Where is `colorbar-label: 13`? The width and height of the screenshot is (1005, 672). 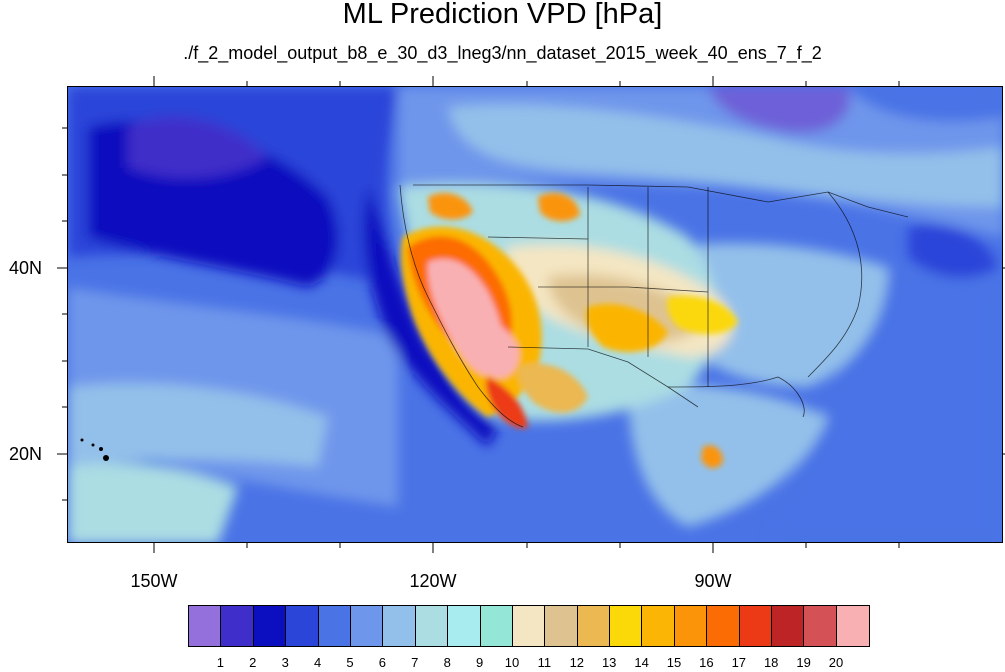 colorbar-label: 13 is located at coordinates (609, 662).